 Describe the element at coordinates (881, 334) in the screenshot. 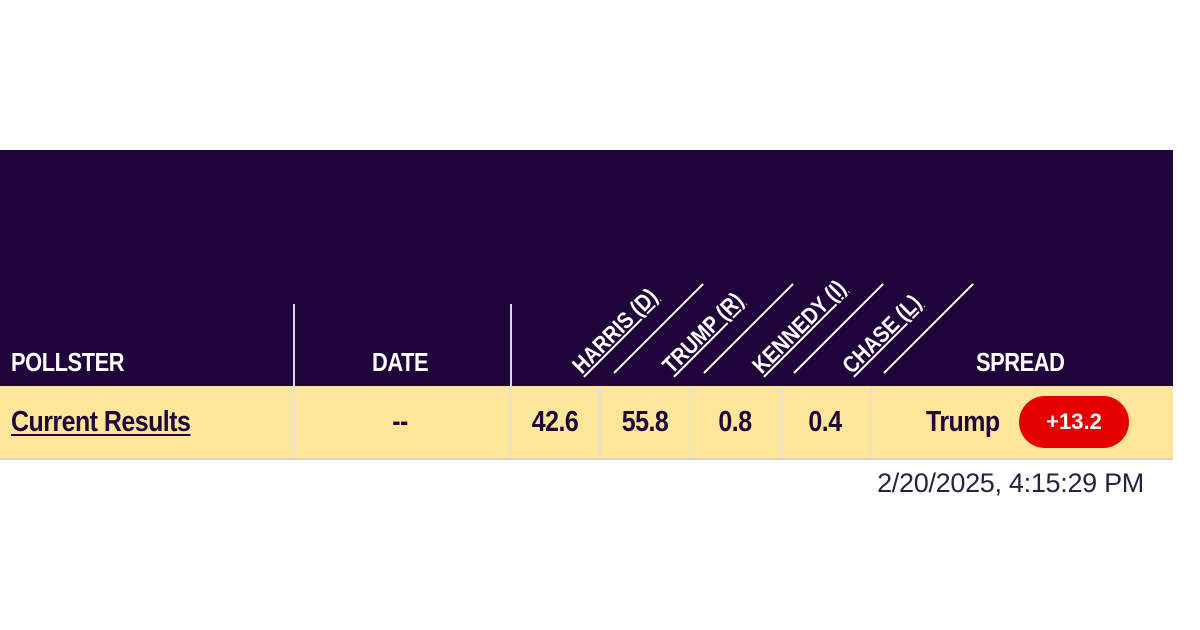

I see `chase-column-header: CHASE (L)` at that location.